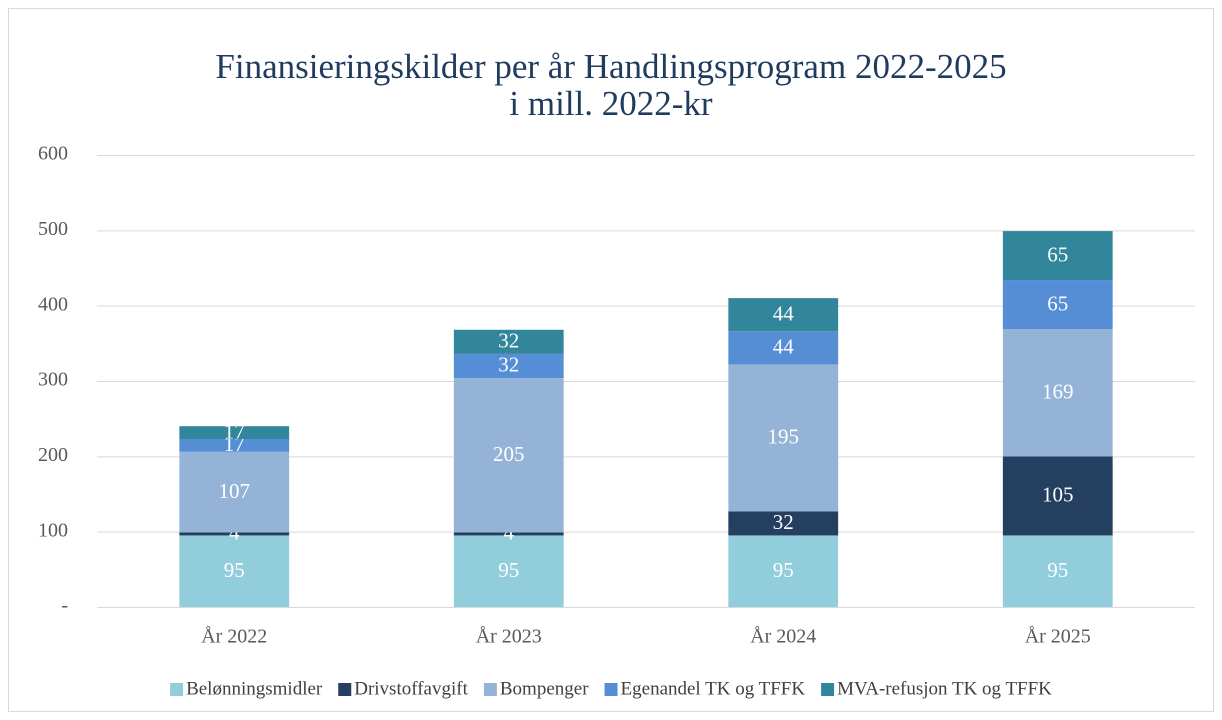 The height and width of the screenshot is (720, 1222). Describe the element at coordinates (1058, 637) in the screenshot. I see `x-tick-label: År 2025` at that location.